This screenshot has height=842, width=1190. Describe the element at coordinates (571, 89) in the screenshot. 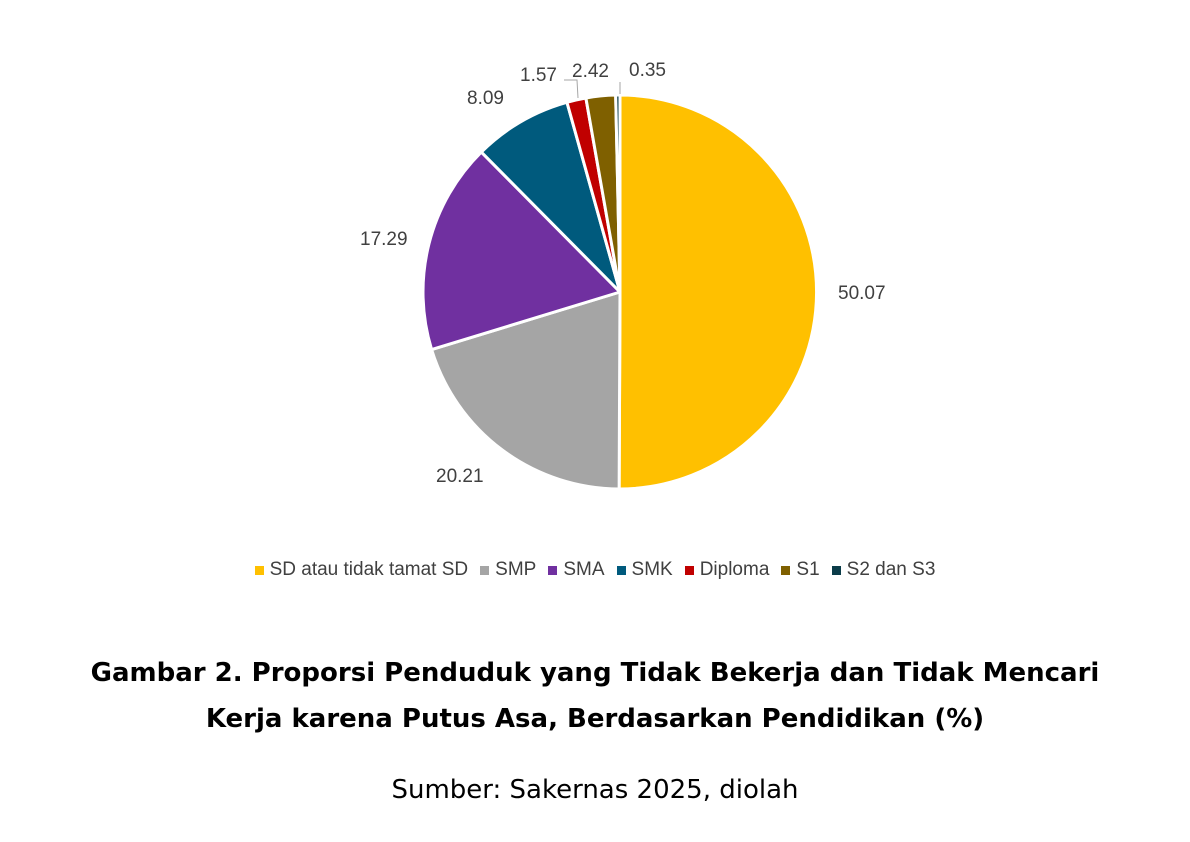

I see `leader-line-diploma` at that location.